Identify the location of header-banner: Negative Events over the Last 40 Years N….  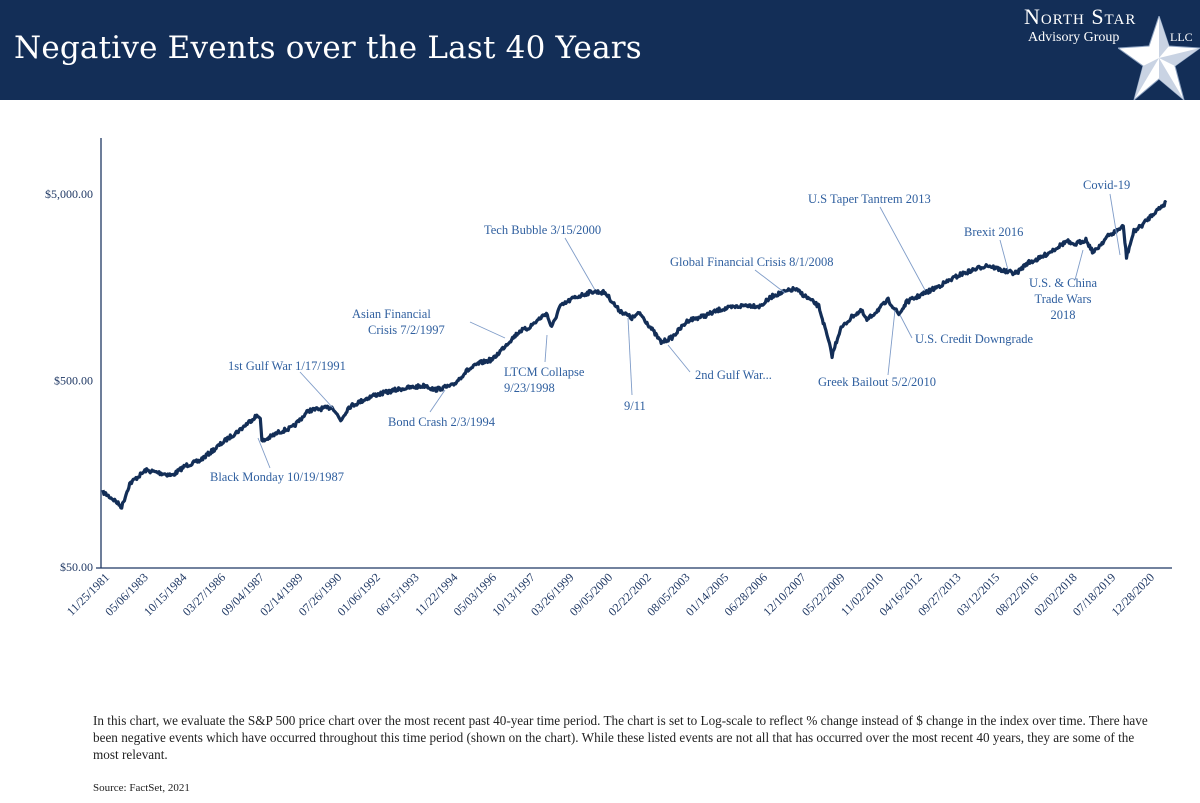
(600, 50).